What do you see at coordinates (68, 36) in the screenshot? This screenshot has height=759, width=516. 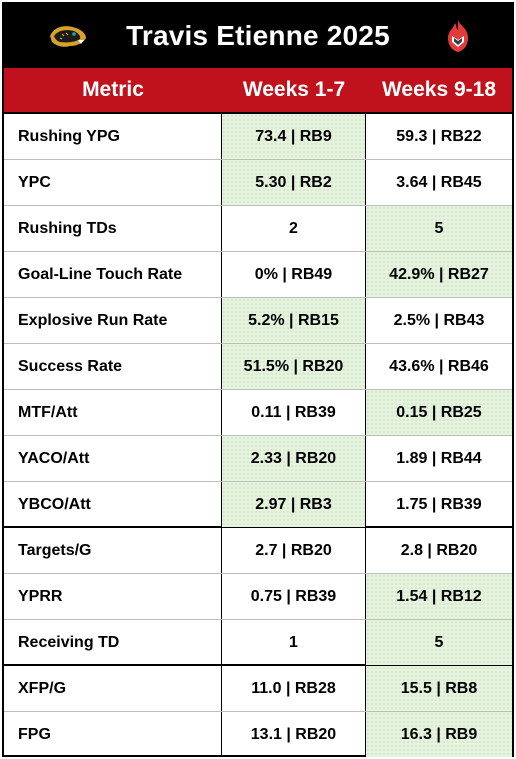 I see `jaguar-logo-icon` at bounding box center [68, 36].